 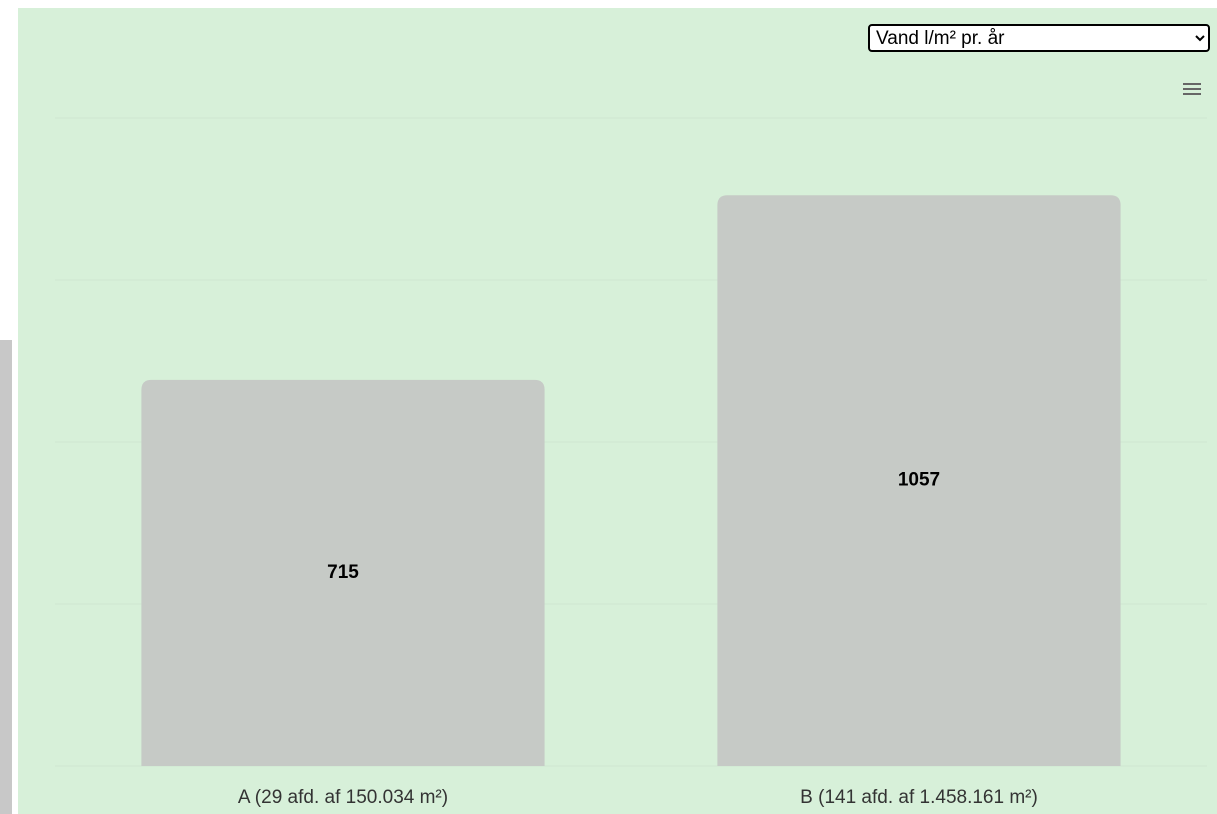 What do you see at coordinates (919, 797) in the screenshot?
I see `x-tick-label: B (141 afd. af 1.458.161 m²)` at bounding box center [919, 797].